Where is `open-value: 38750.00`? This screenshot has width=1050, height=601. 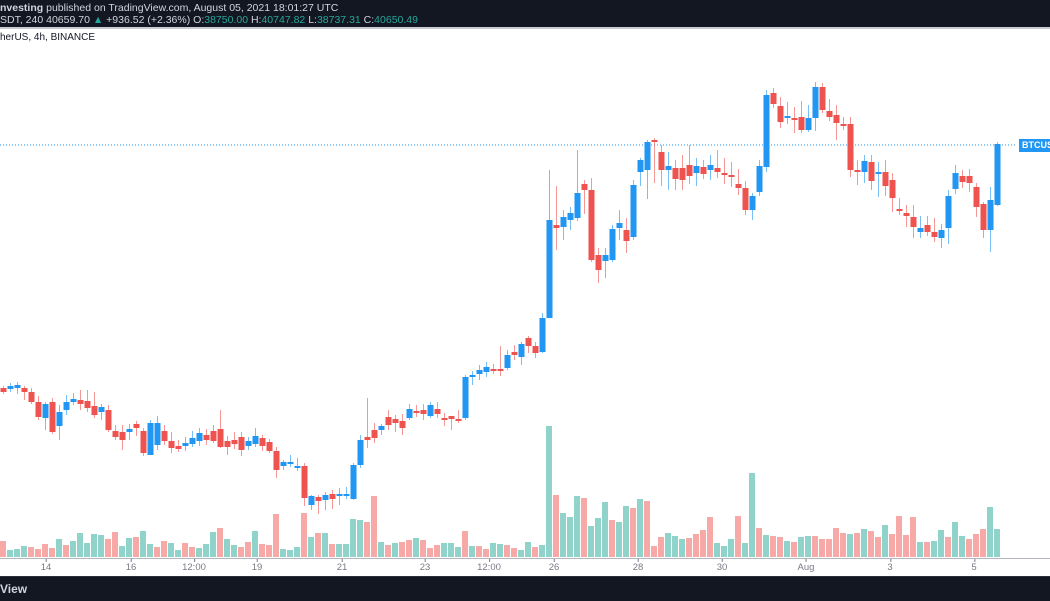 open-value: 38750.00 is located at coordinates (226, 20).